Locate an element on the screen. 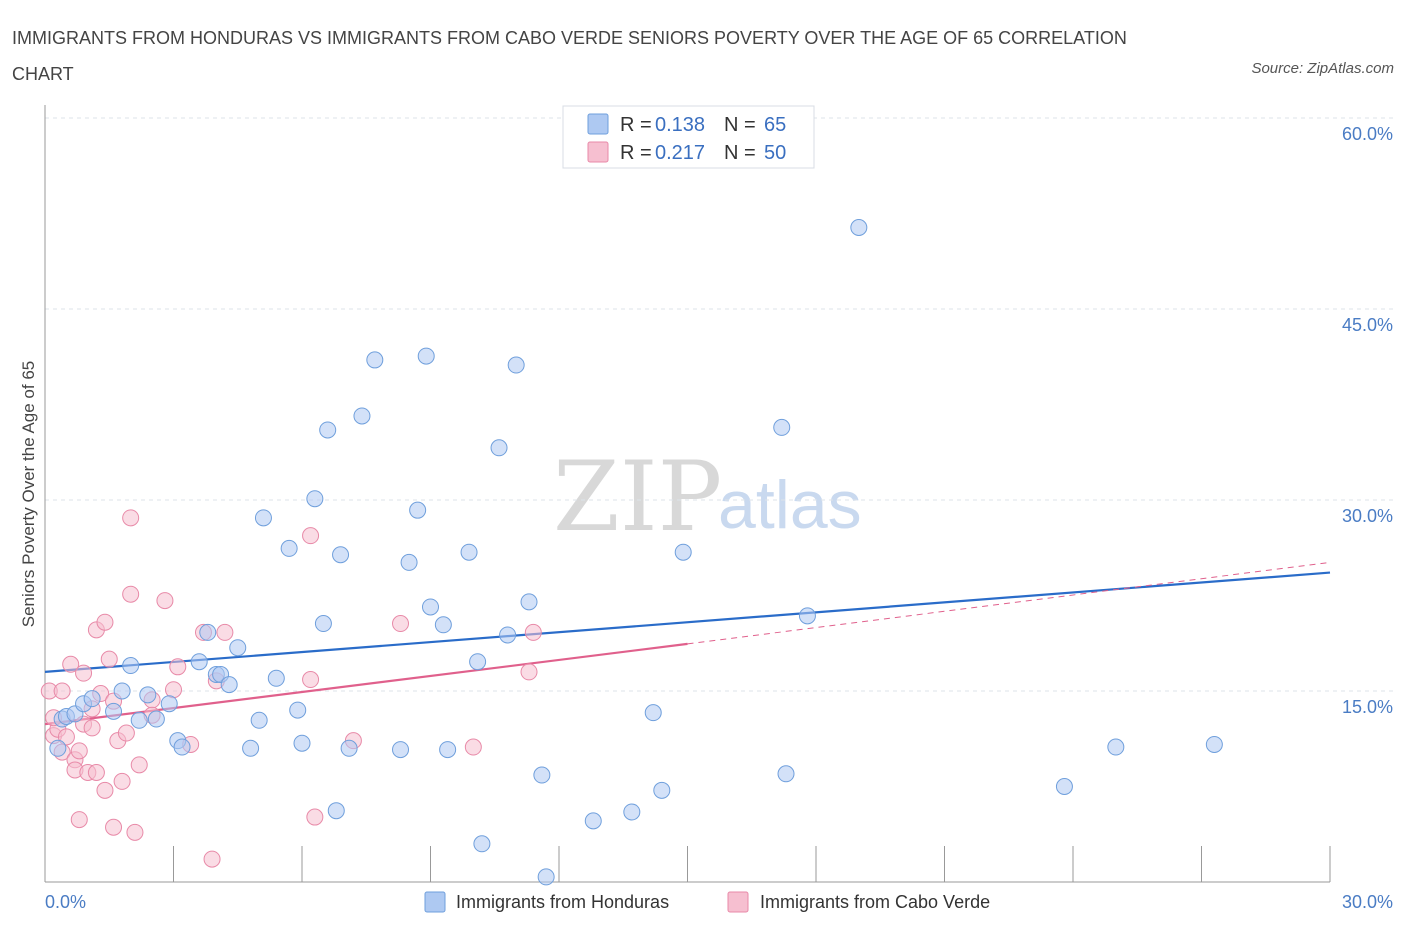 This screenshot has width=1406, height=930. series-legend-swatch-honduras is located at coordinates (435, 902).